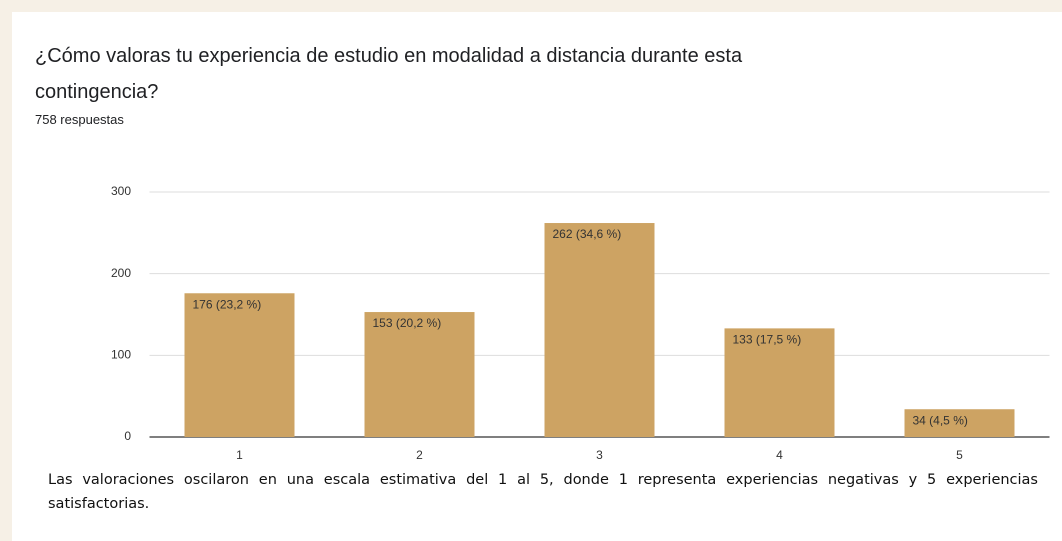 Image resolution: width=1062 pixels, height=541 pixels. Describe the element at coordinates (227, 304) in the screenshot. I see `value-label: 176 (23,2 %)` at that location.